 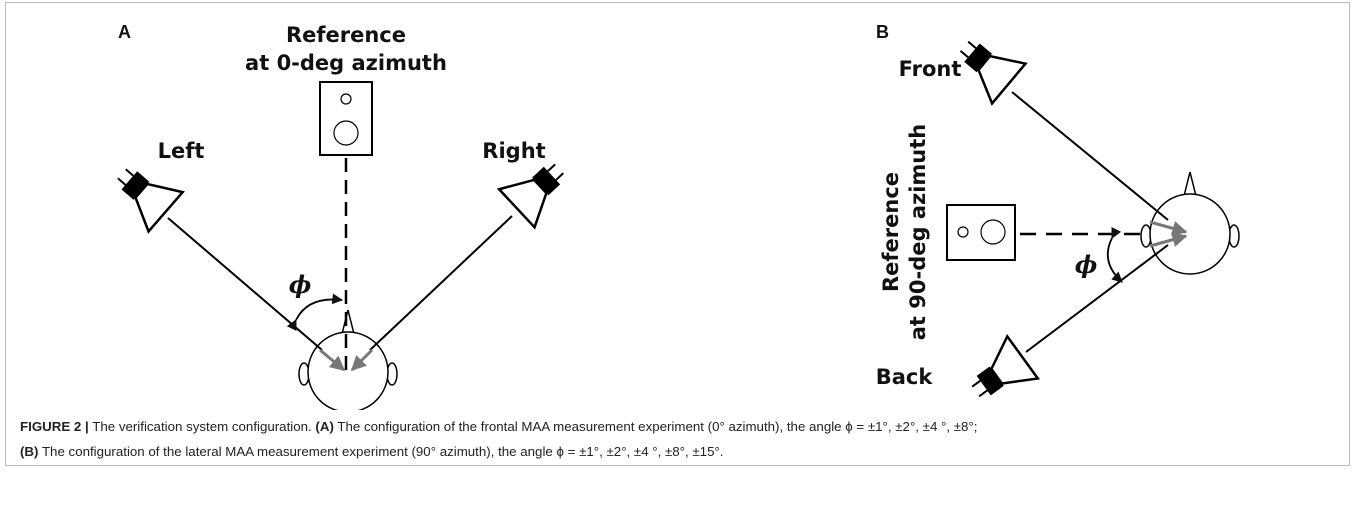 What do you see at coordinates (930, 69) in the screenshot?
I see `front-label: Front` at bounding box center [930, 69].